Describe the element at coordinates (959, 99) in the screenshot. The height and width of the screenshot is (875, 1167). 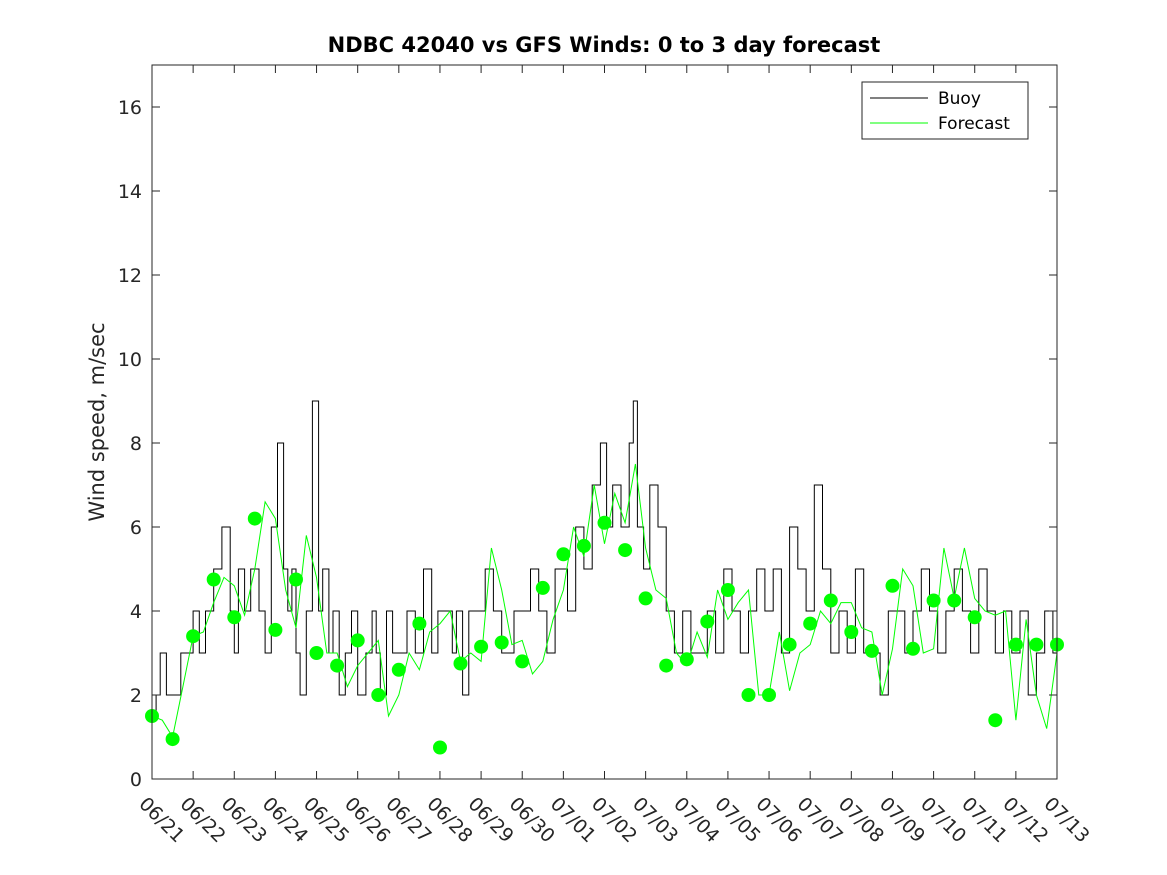
I see `legend-label-buoy: Buoy` at that location.